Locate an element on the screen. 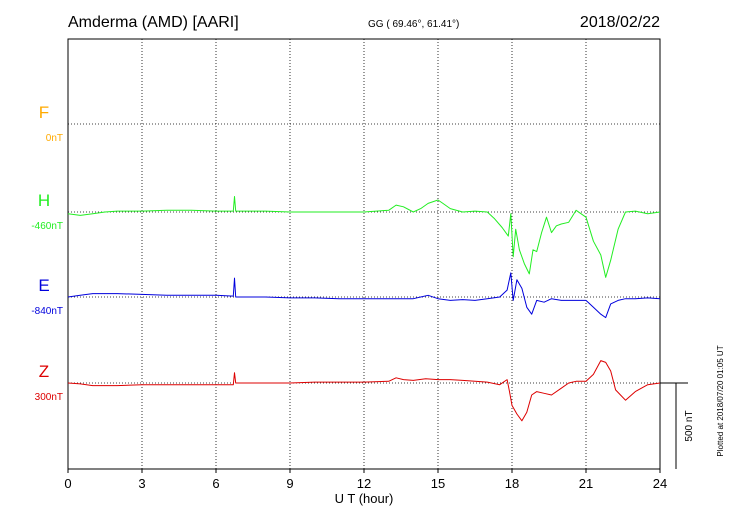 Image resolution: width=730 pixels, height=520 pixels. series-baseline-E: -840nT is located at coordinates (47, 311).